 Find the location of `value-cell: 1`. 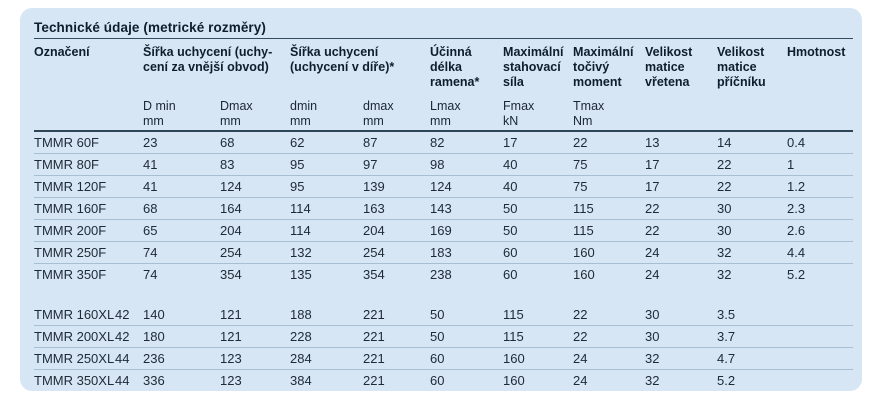

value-cell: 1 is located at coordinates (820, 164).